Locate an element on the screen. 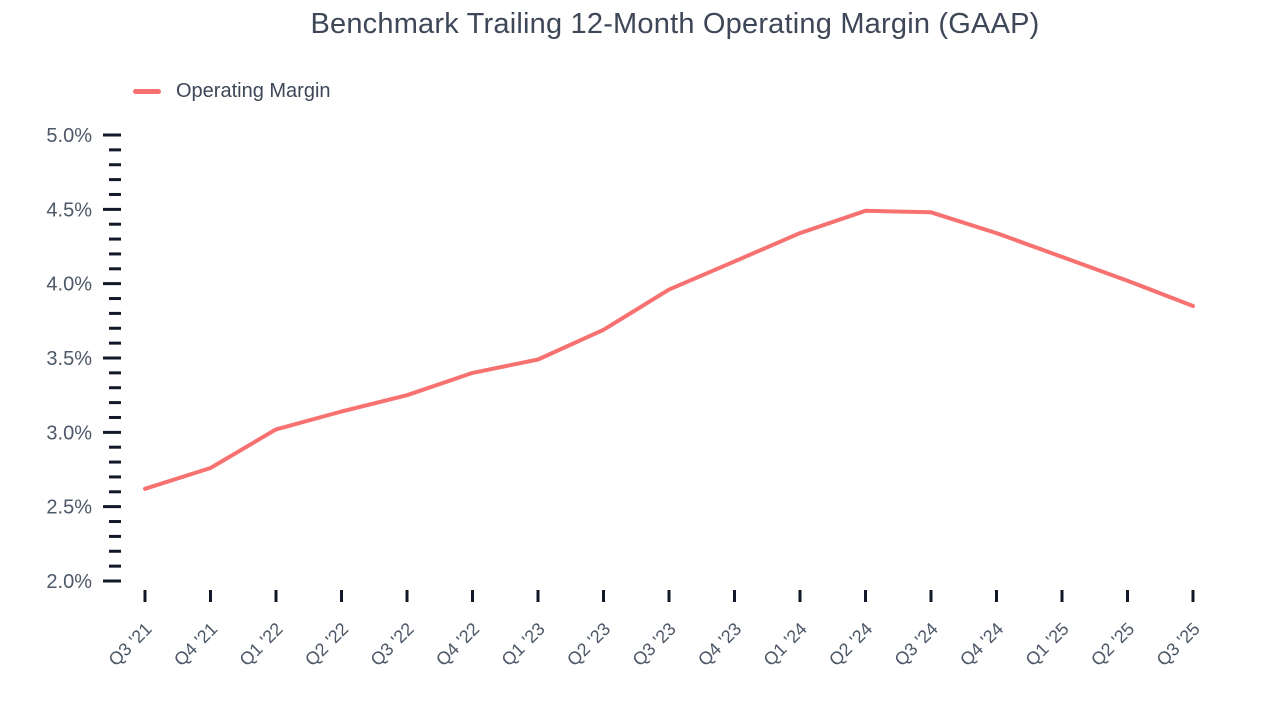 The image size is (1280, 720). y-axis-label: 4.0% is located at coordinates (69, 285).